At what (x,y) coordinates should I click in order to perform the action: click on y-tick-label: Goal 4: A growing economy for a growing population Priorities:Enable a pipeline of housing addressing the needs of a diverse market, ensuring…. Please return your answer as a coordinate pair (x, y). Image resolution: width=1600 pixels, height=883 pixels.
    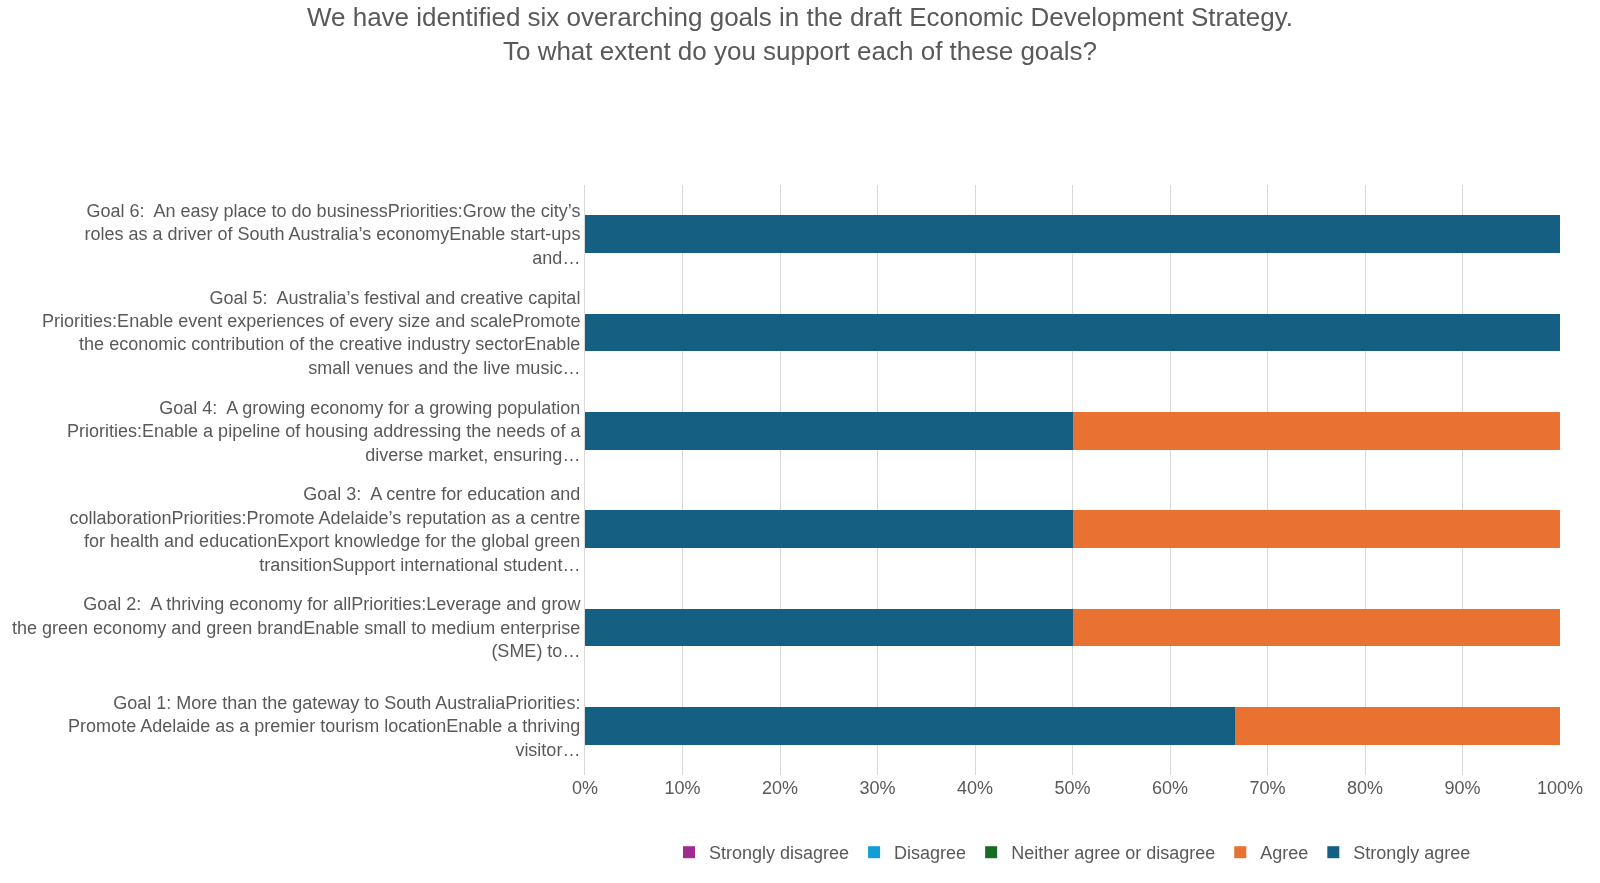
    Looking at the image, I should click on (324, 431).